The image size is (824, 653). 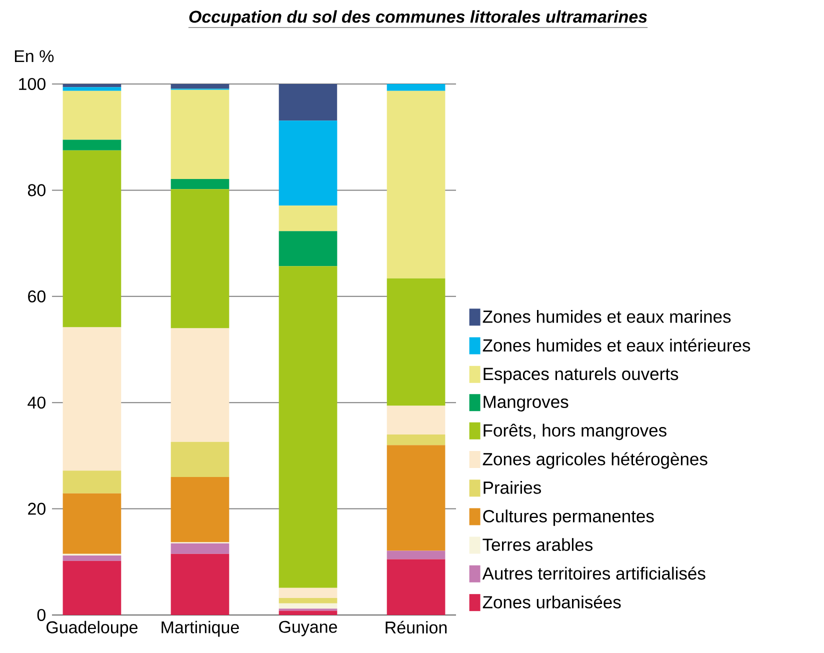 What do you see at coordinates (595, 460) in the screenshot?
I see `legend-label: Zones agricoles hétérogènes` at bounding box center [595, 460].